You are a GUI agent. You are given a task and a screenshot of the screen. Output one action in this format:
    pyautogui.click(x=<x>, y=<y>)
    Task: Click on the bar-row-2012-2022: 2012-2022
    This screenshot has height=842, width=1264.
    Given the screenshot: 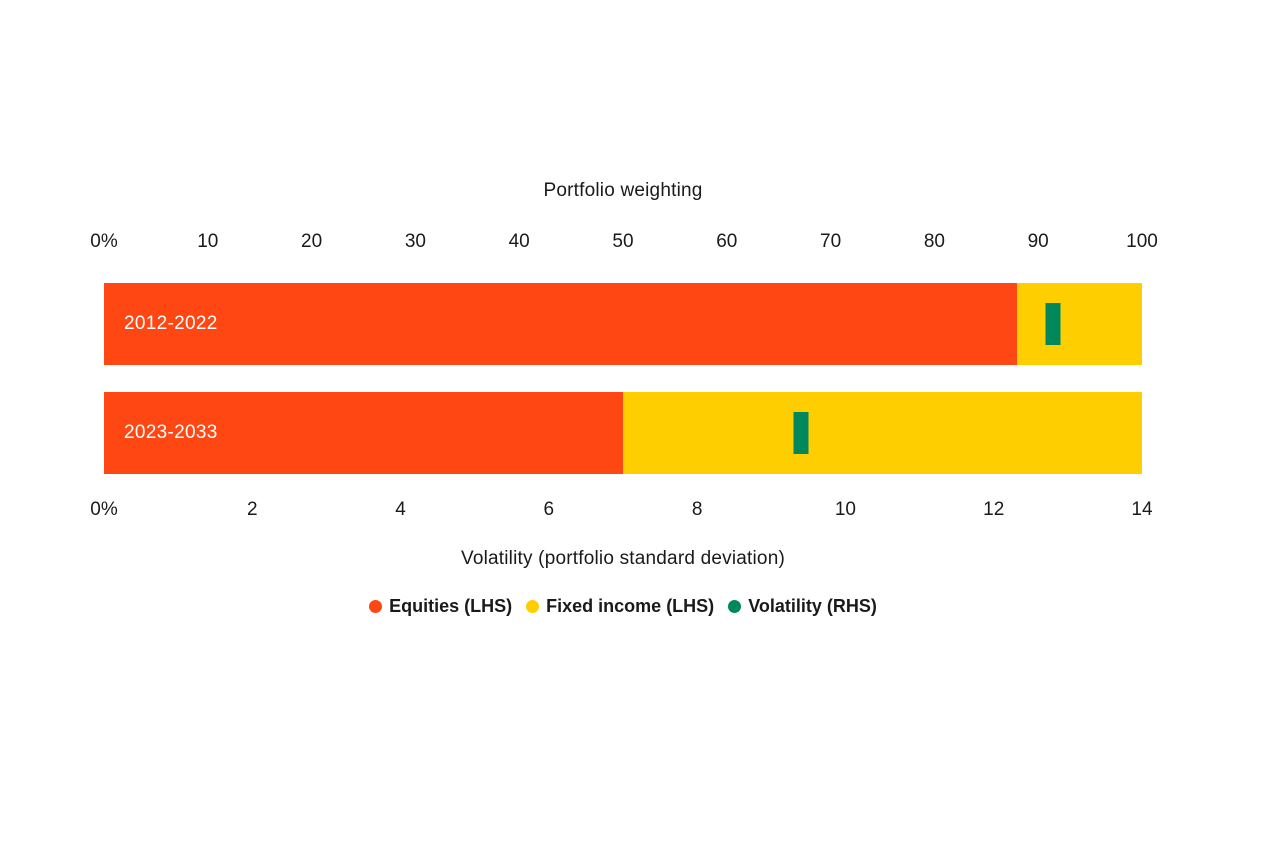 What is the action you would take?
    pyautogui.click(x=623, y=324)
    